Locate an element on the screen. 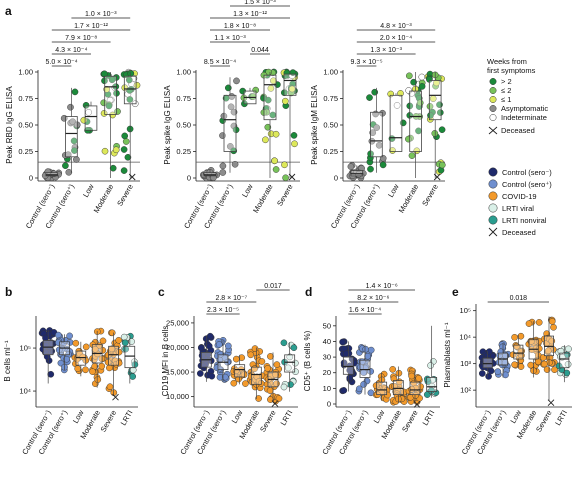 This screenshot has width=577, height=502. y-tick-label: 10⁵ is located at coordinates (465, 310).